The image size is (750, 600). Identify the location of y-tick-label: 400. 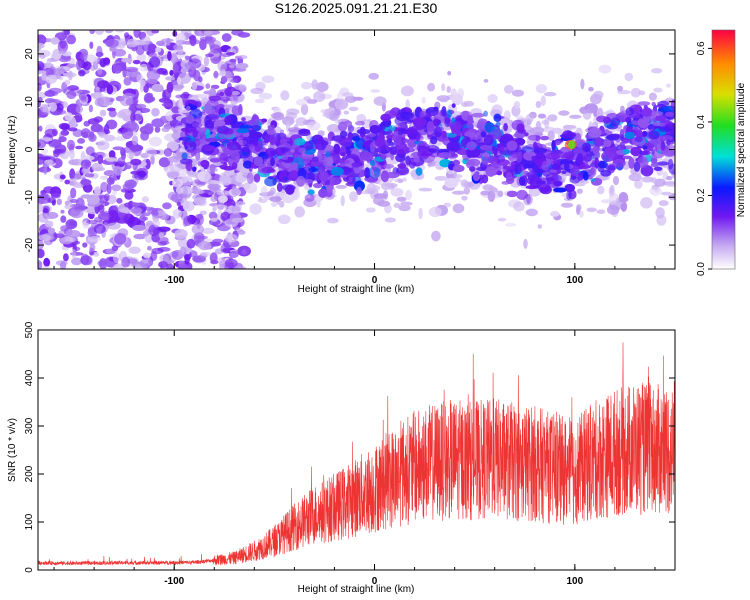
(29, 377).